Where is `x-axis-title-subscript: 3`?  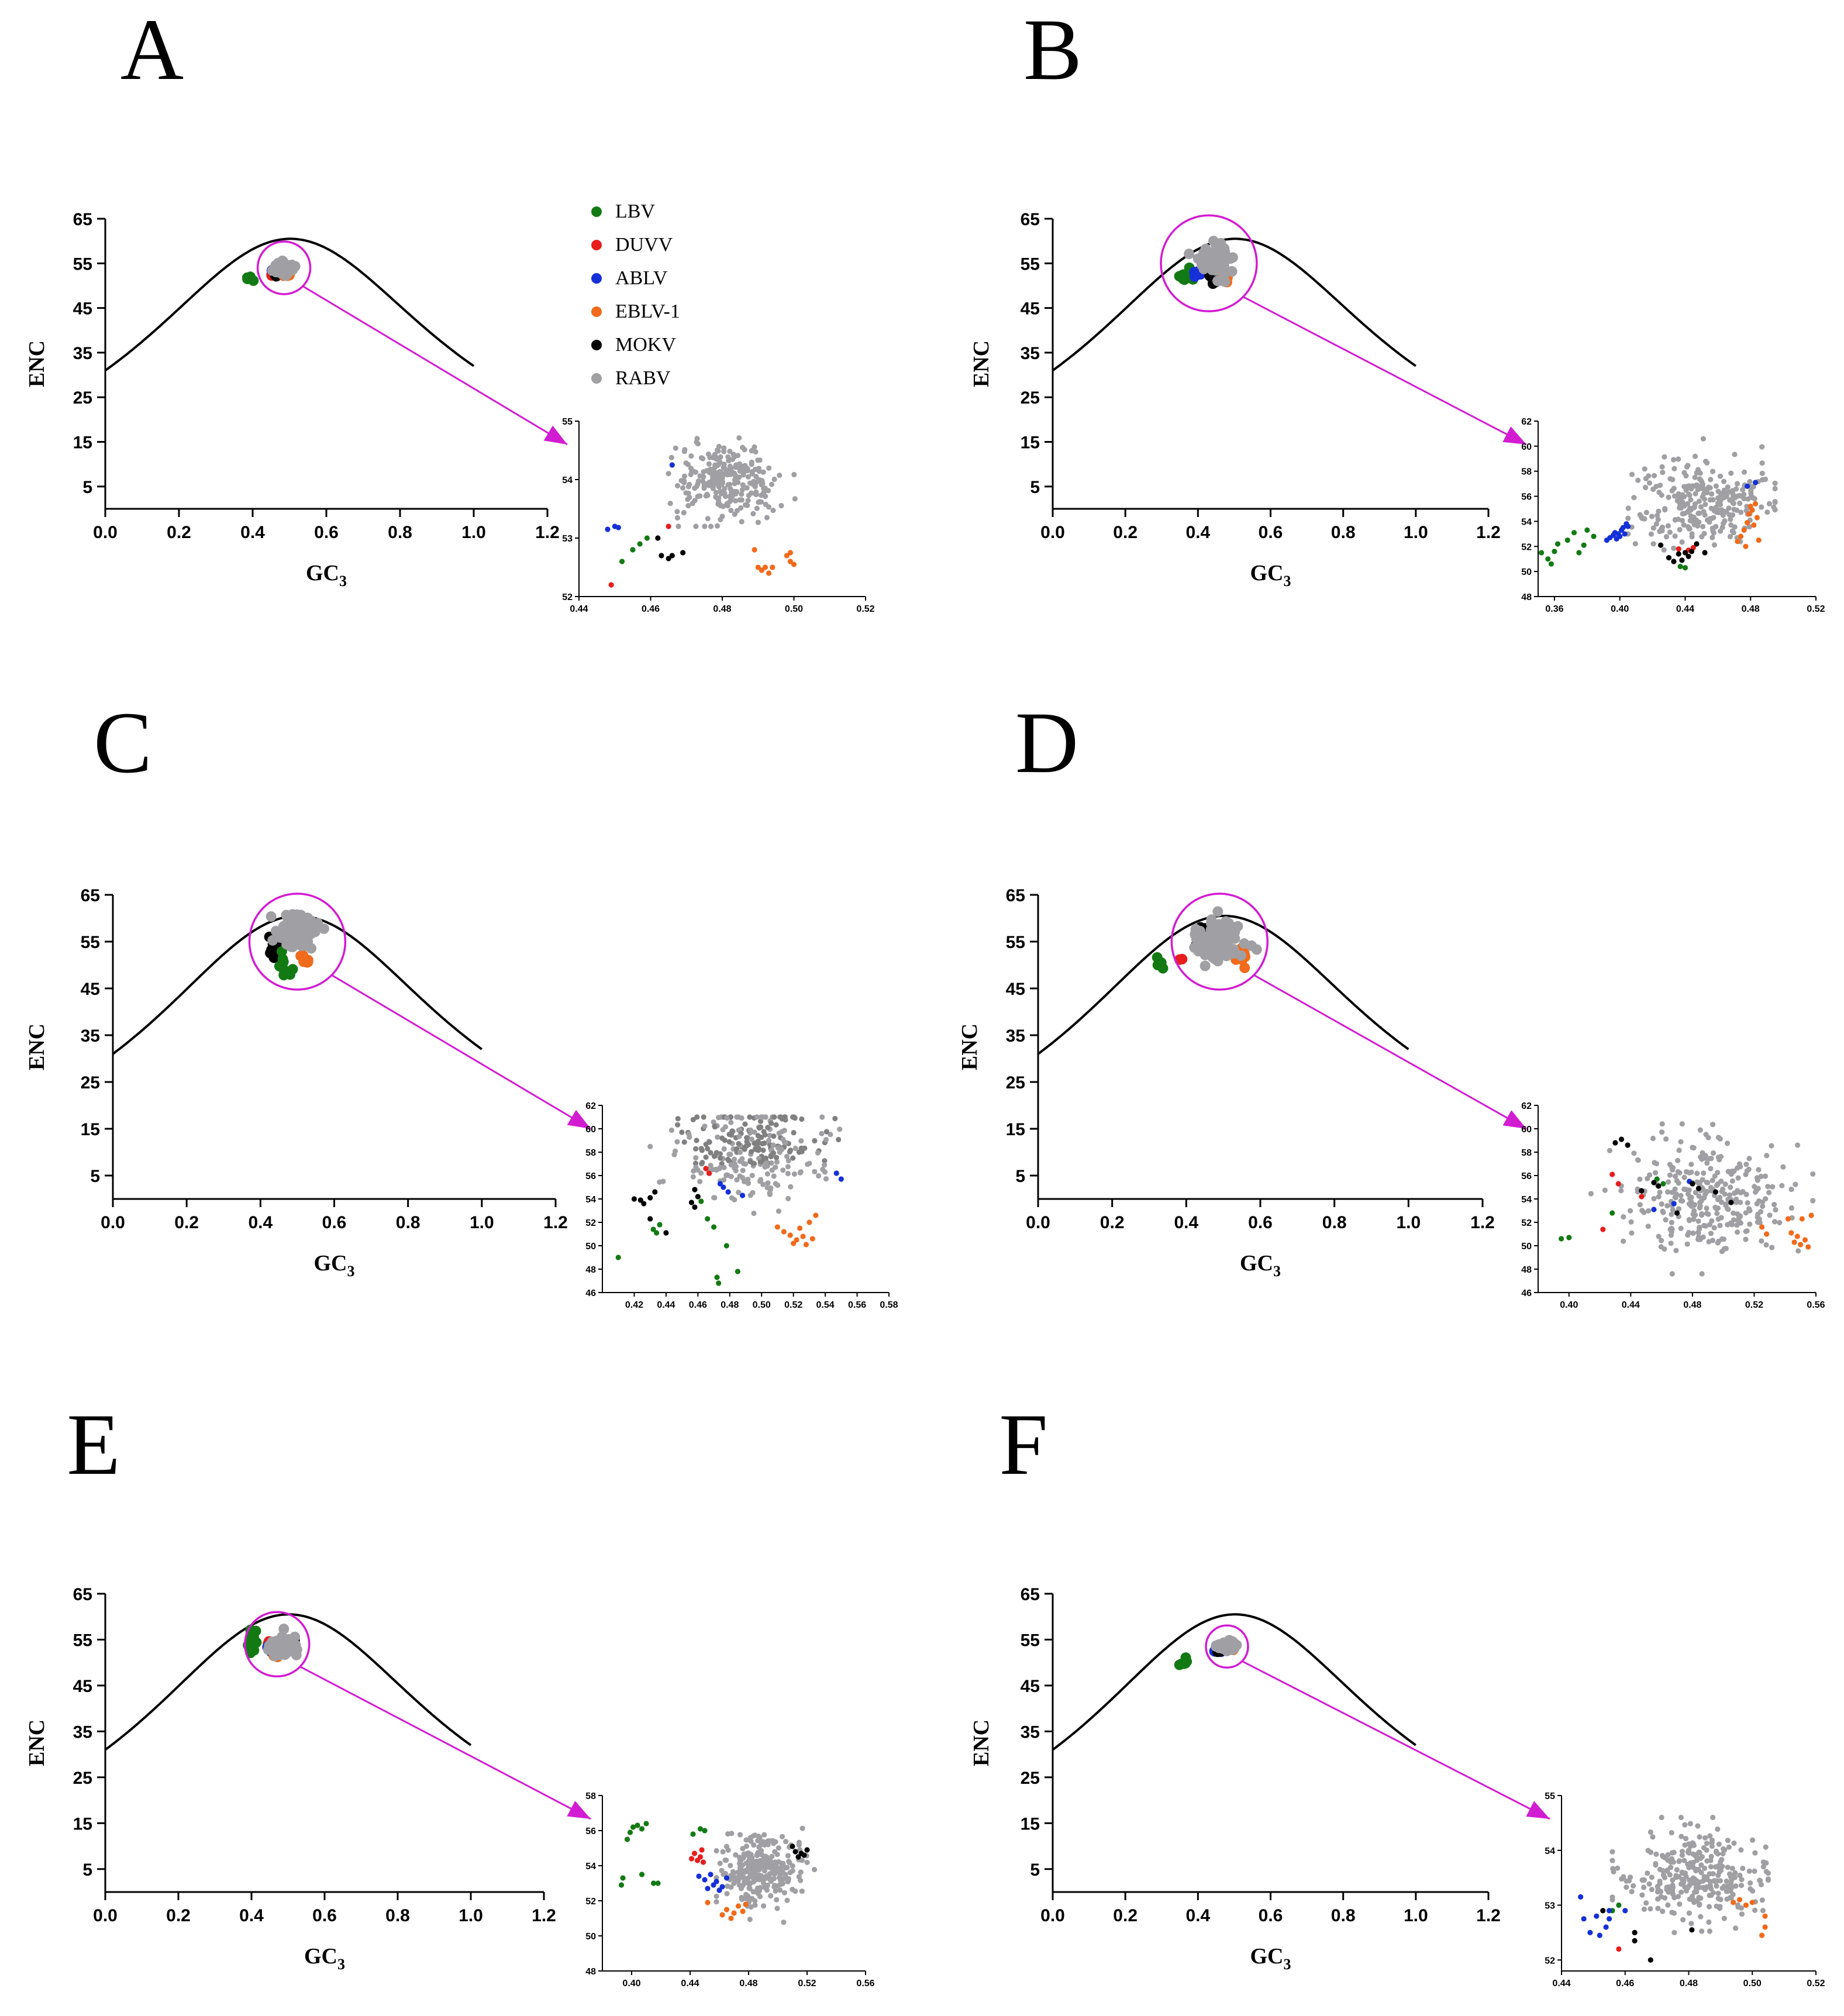 x-axis-title-subscript: 3 is located at coordinates (1287, 582).